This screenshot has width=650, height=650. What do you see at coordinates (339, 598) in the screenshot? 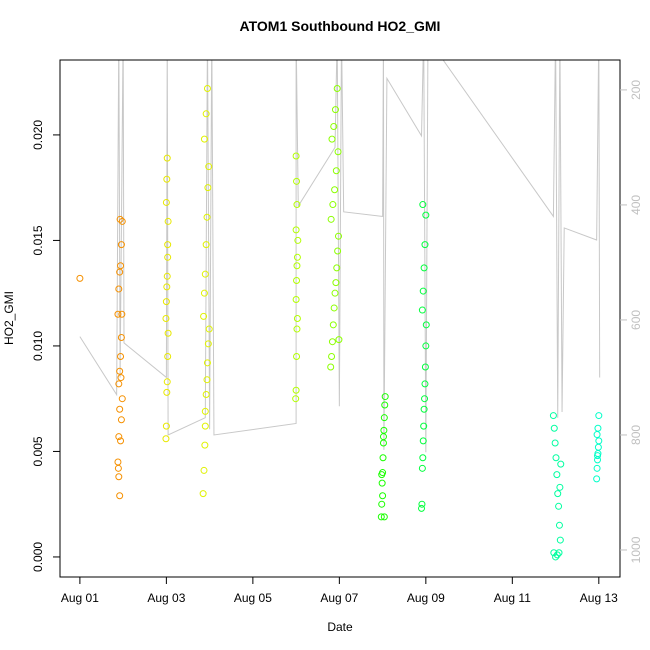
I see `x-tick-label: Aug 07` at bounding box center [339, 598].